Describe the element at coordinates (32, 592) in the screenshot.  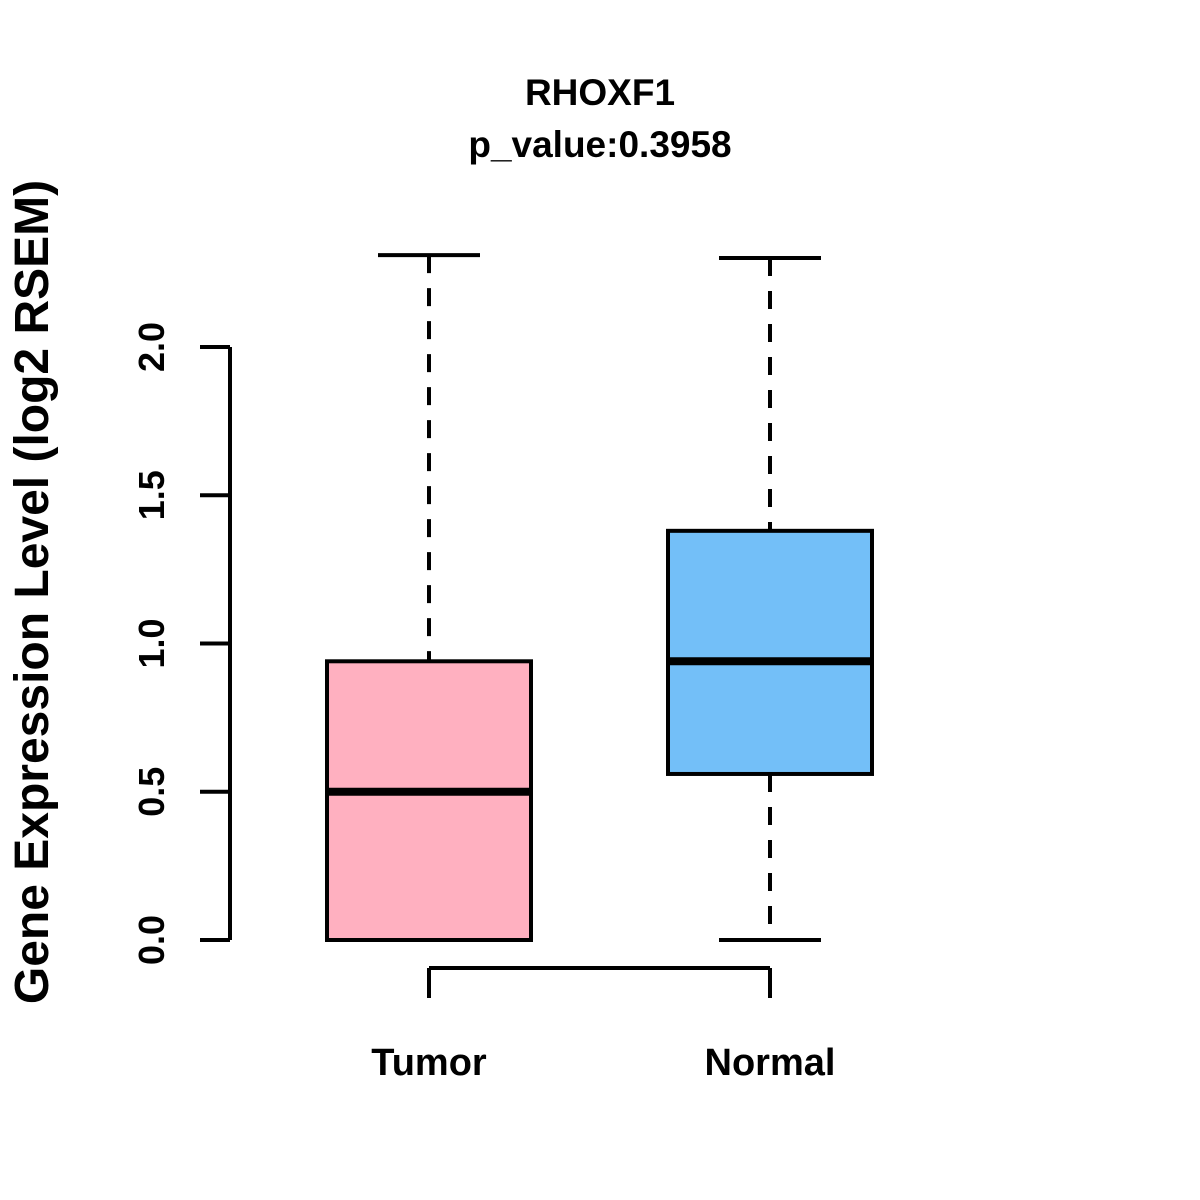
I see `y-axis-label: Gene Expression Level (log2 RSEM)` at that location.